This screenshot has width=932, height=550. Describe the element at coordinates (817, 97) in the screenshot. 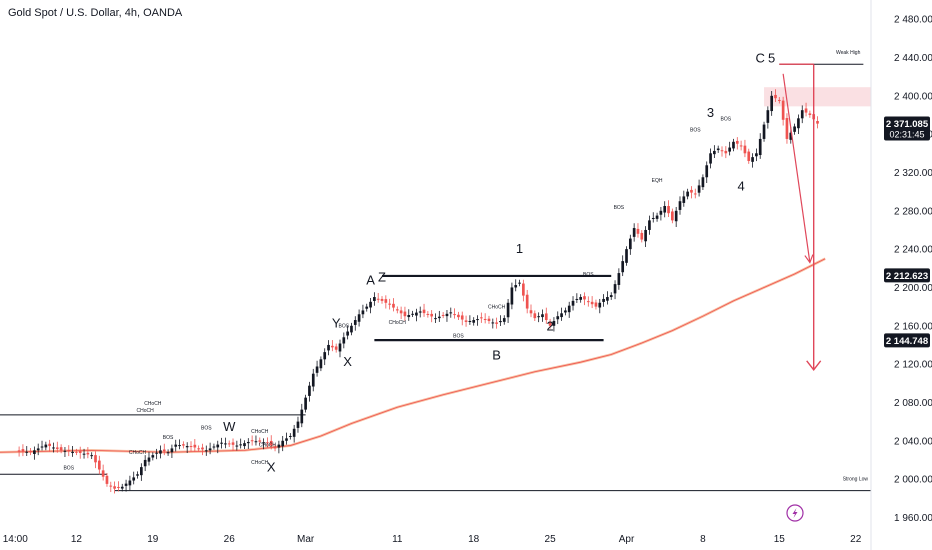

I see `supply-zone` at that location.